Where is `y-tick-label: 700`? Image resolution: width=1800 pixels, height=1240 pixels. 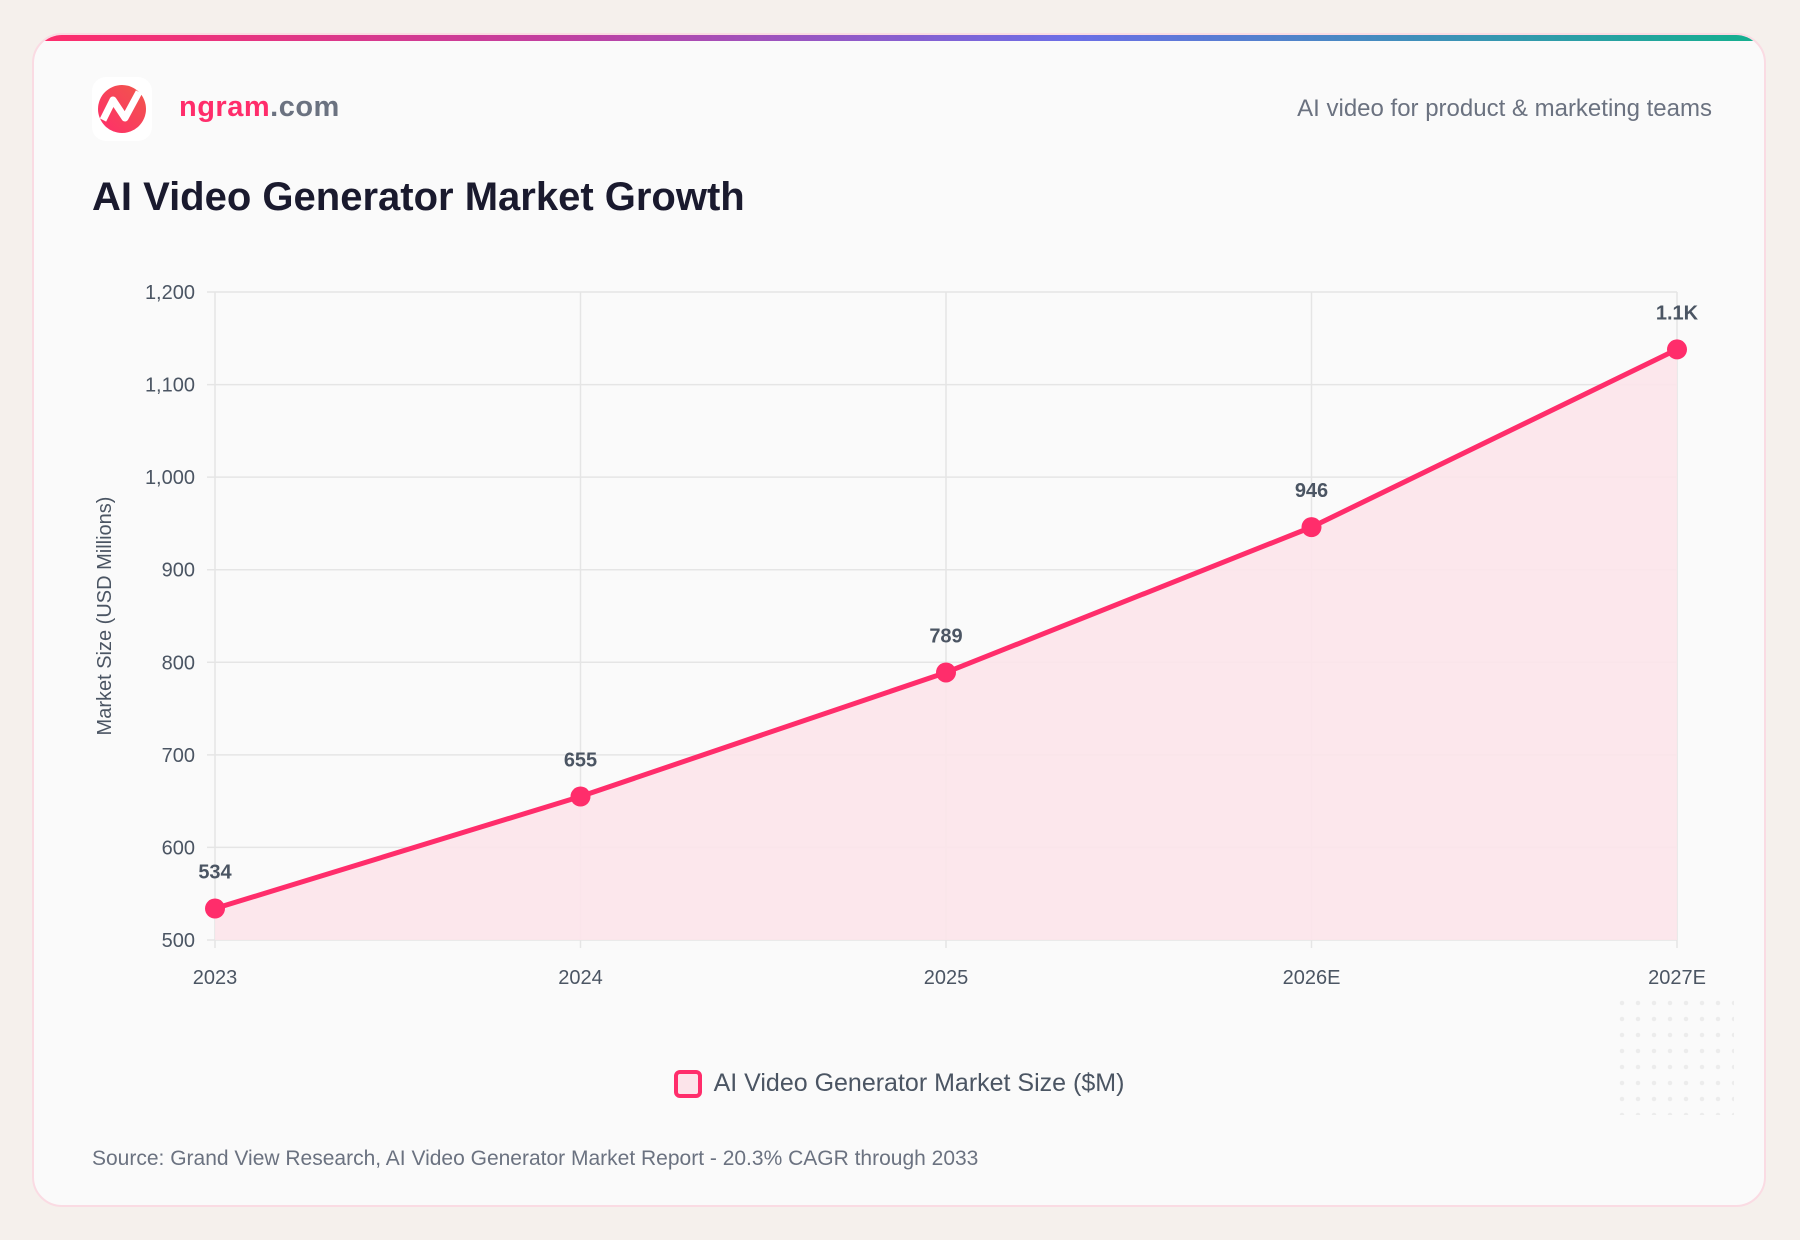
y-tick-label: 700 is located at coordinates (178, 756).